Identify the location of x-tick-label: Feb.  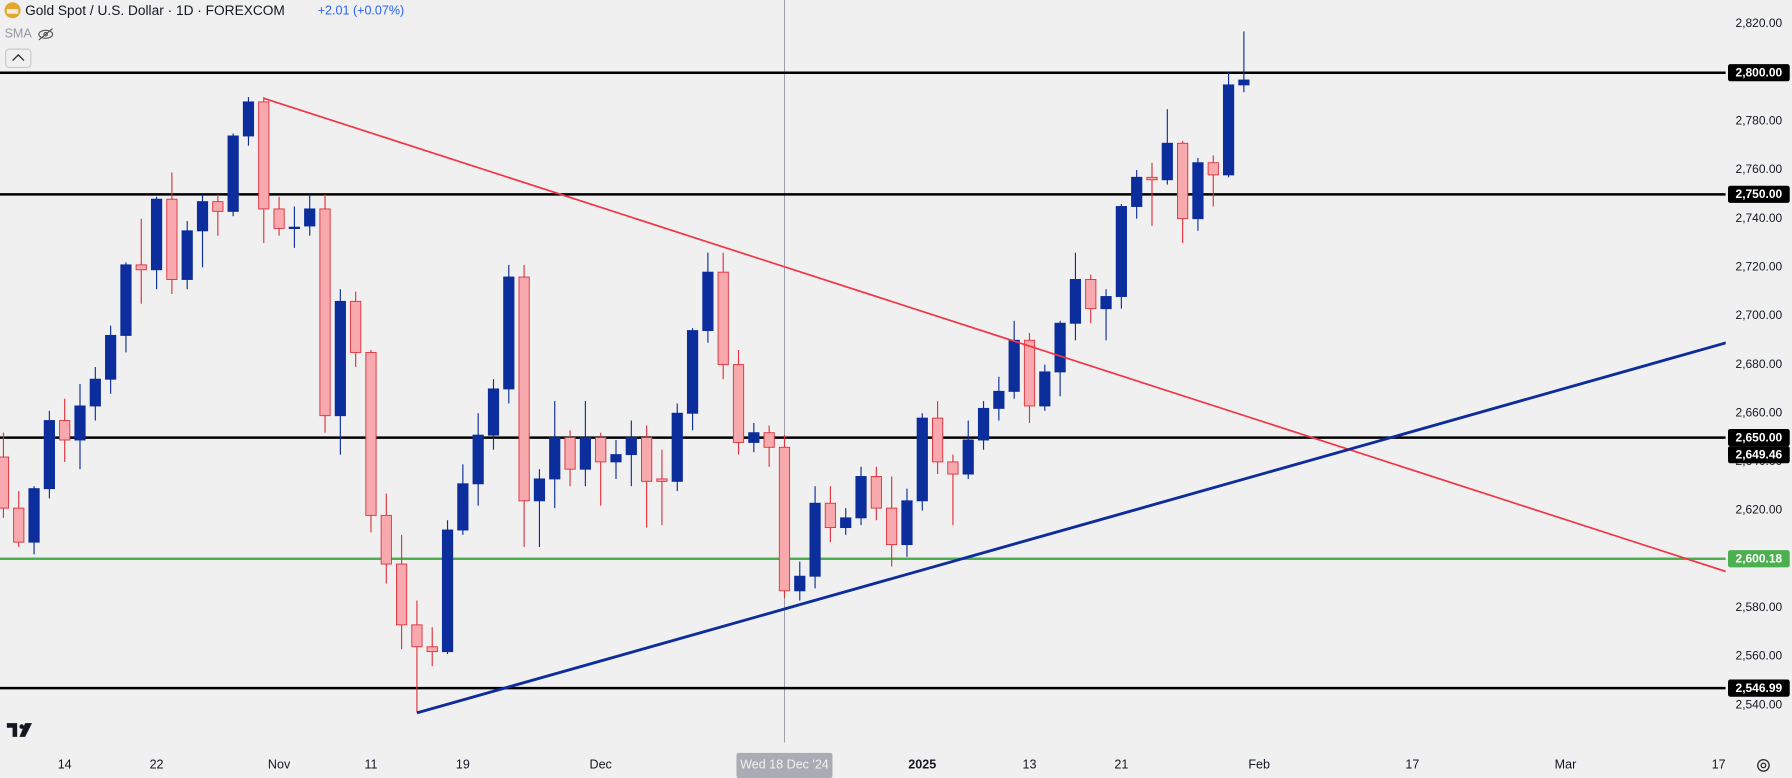
(1259, 765).